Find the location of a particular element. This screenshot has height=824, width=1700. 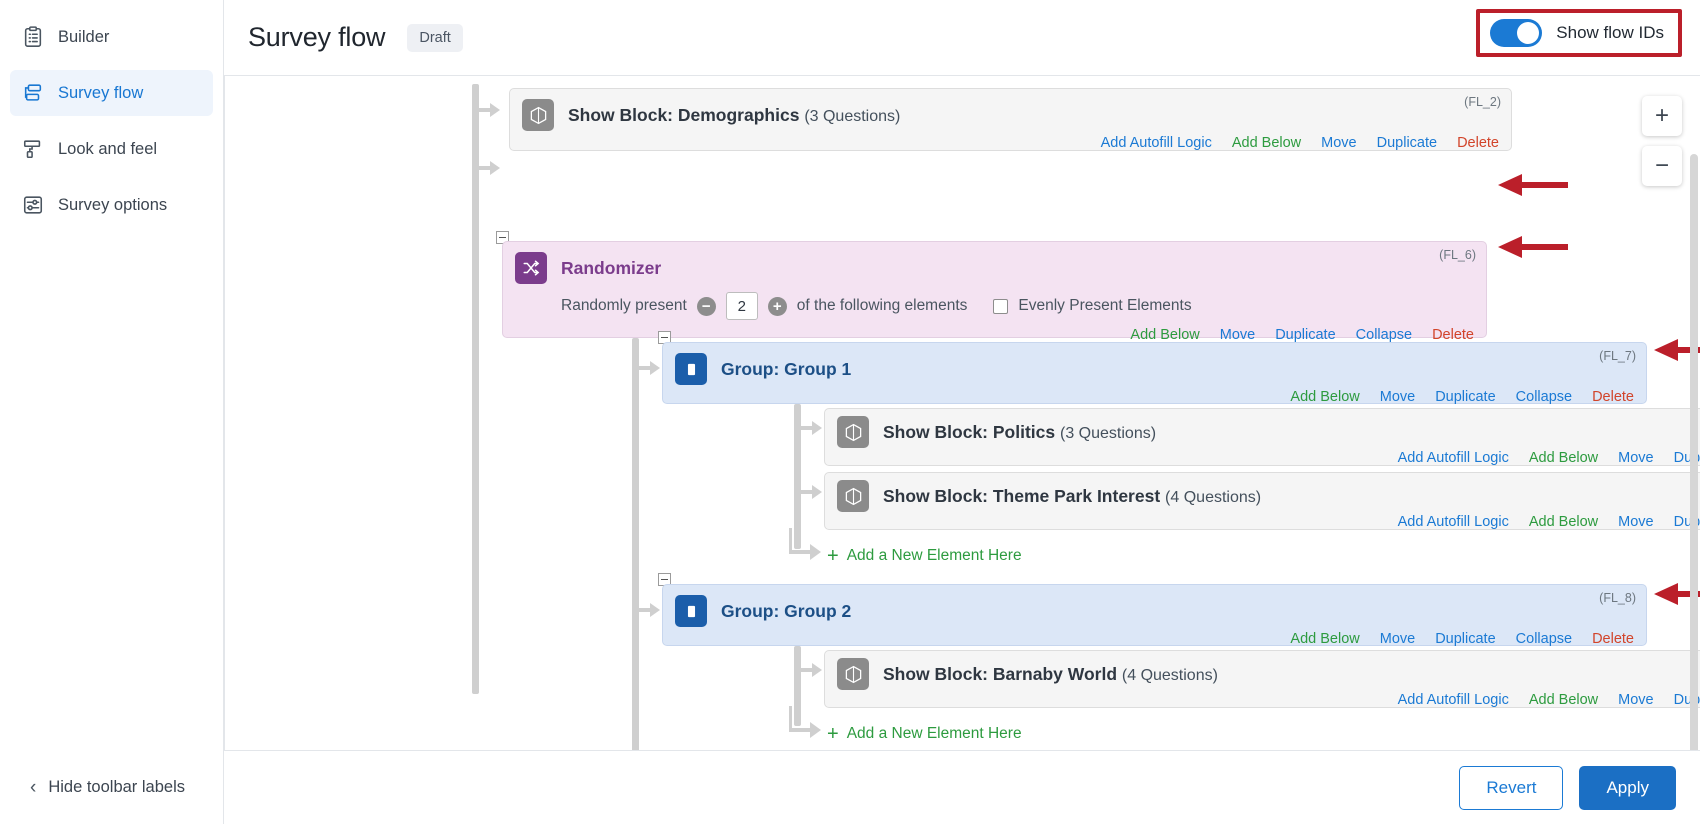

revert-button: Revert is located at coordinates (1511, 787).